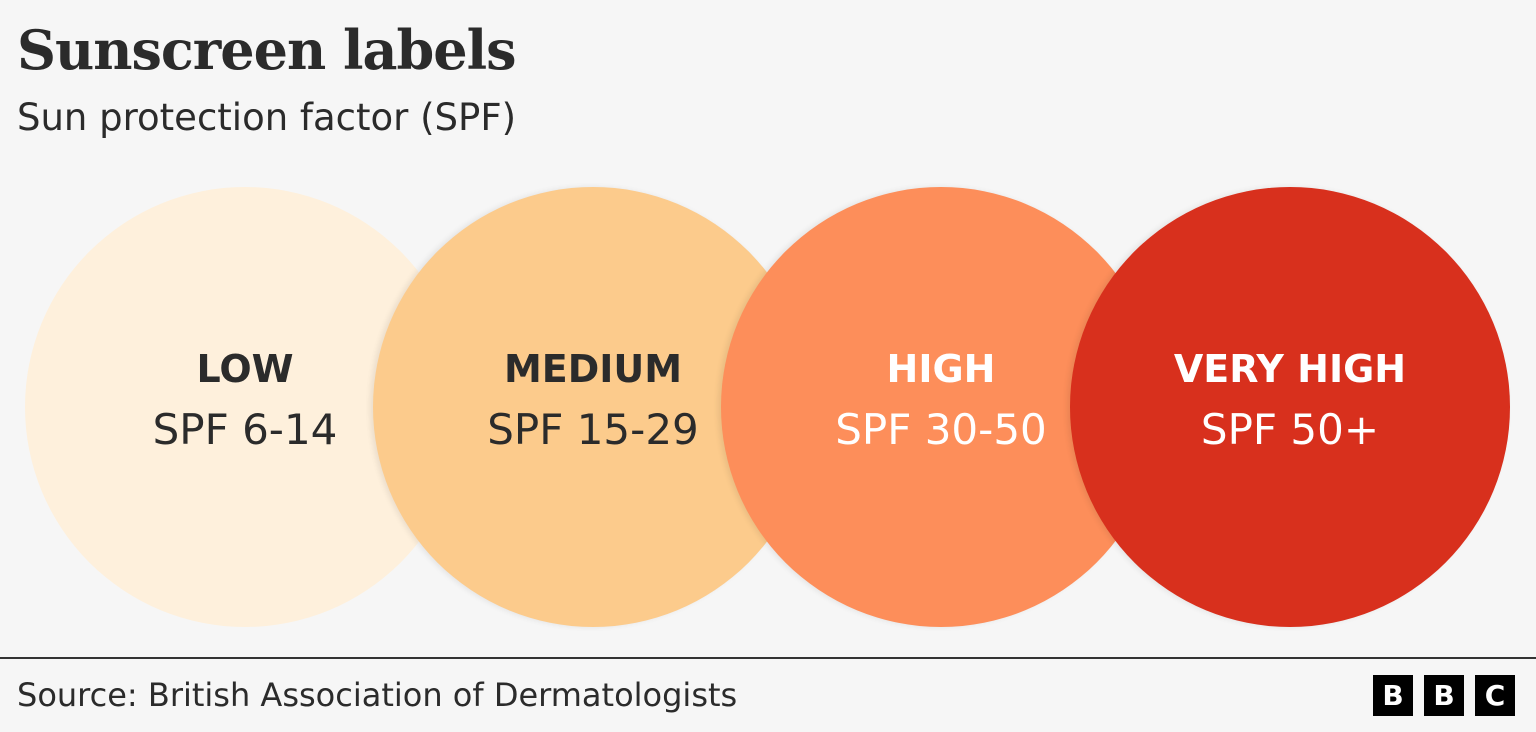 The height and width of the screenshot is (732, 1536). I want to click on bbc-logo-block: C, so click(1495, 695).